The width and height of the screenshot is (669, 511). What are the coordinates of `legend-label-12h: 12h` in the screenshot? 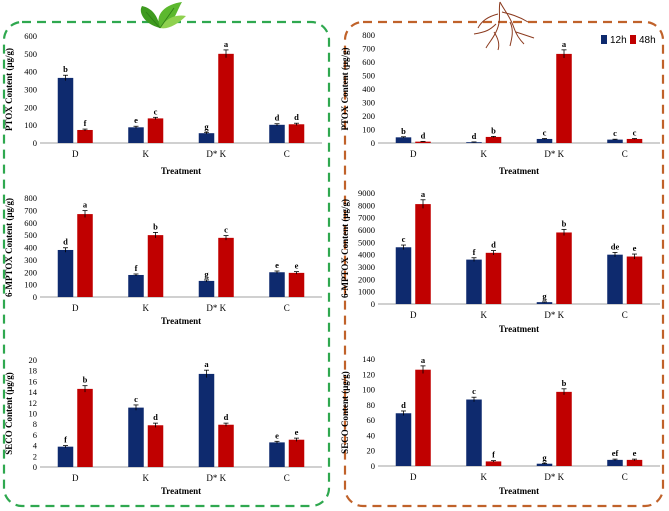 It's located at (618, 40).